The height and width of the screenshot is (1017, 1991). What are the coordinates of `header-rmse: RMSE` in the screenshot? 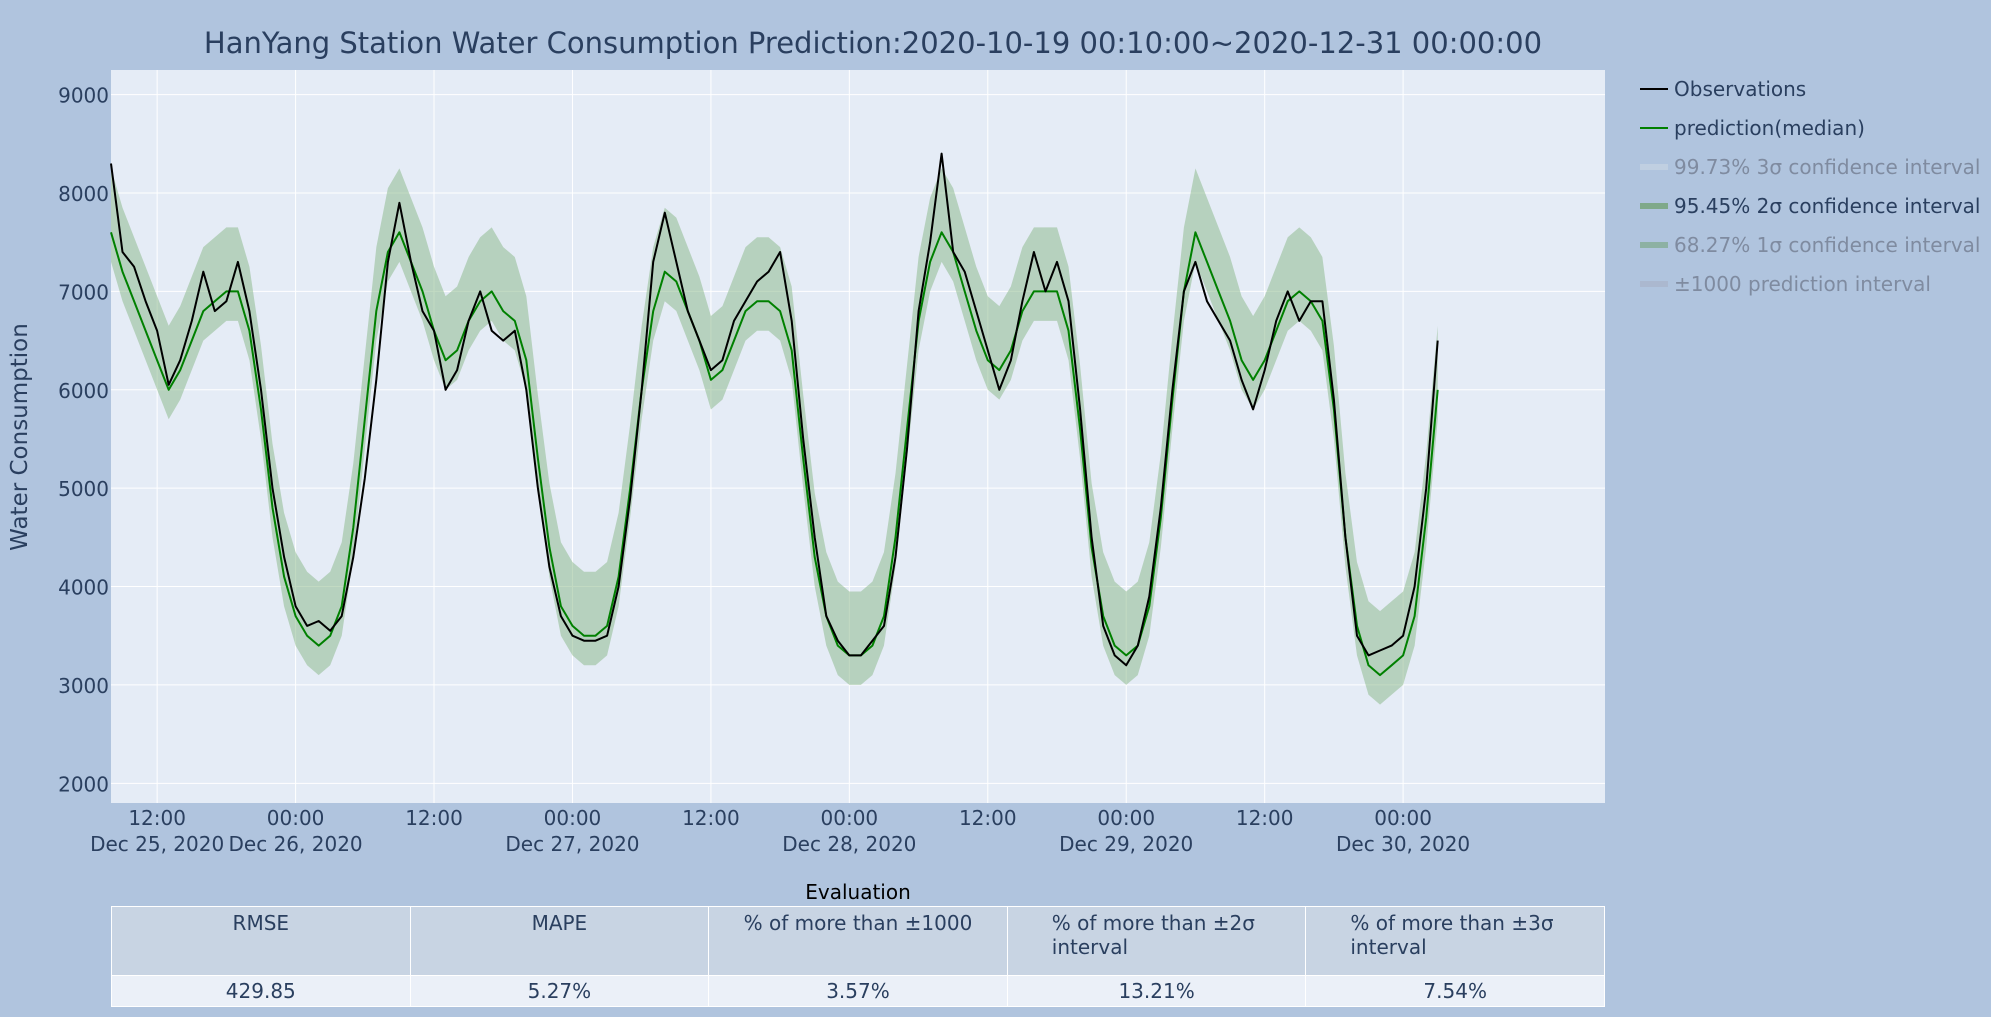 It's located at (261, 941).